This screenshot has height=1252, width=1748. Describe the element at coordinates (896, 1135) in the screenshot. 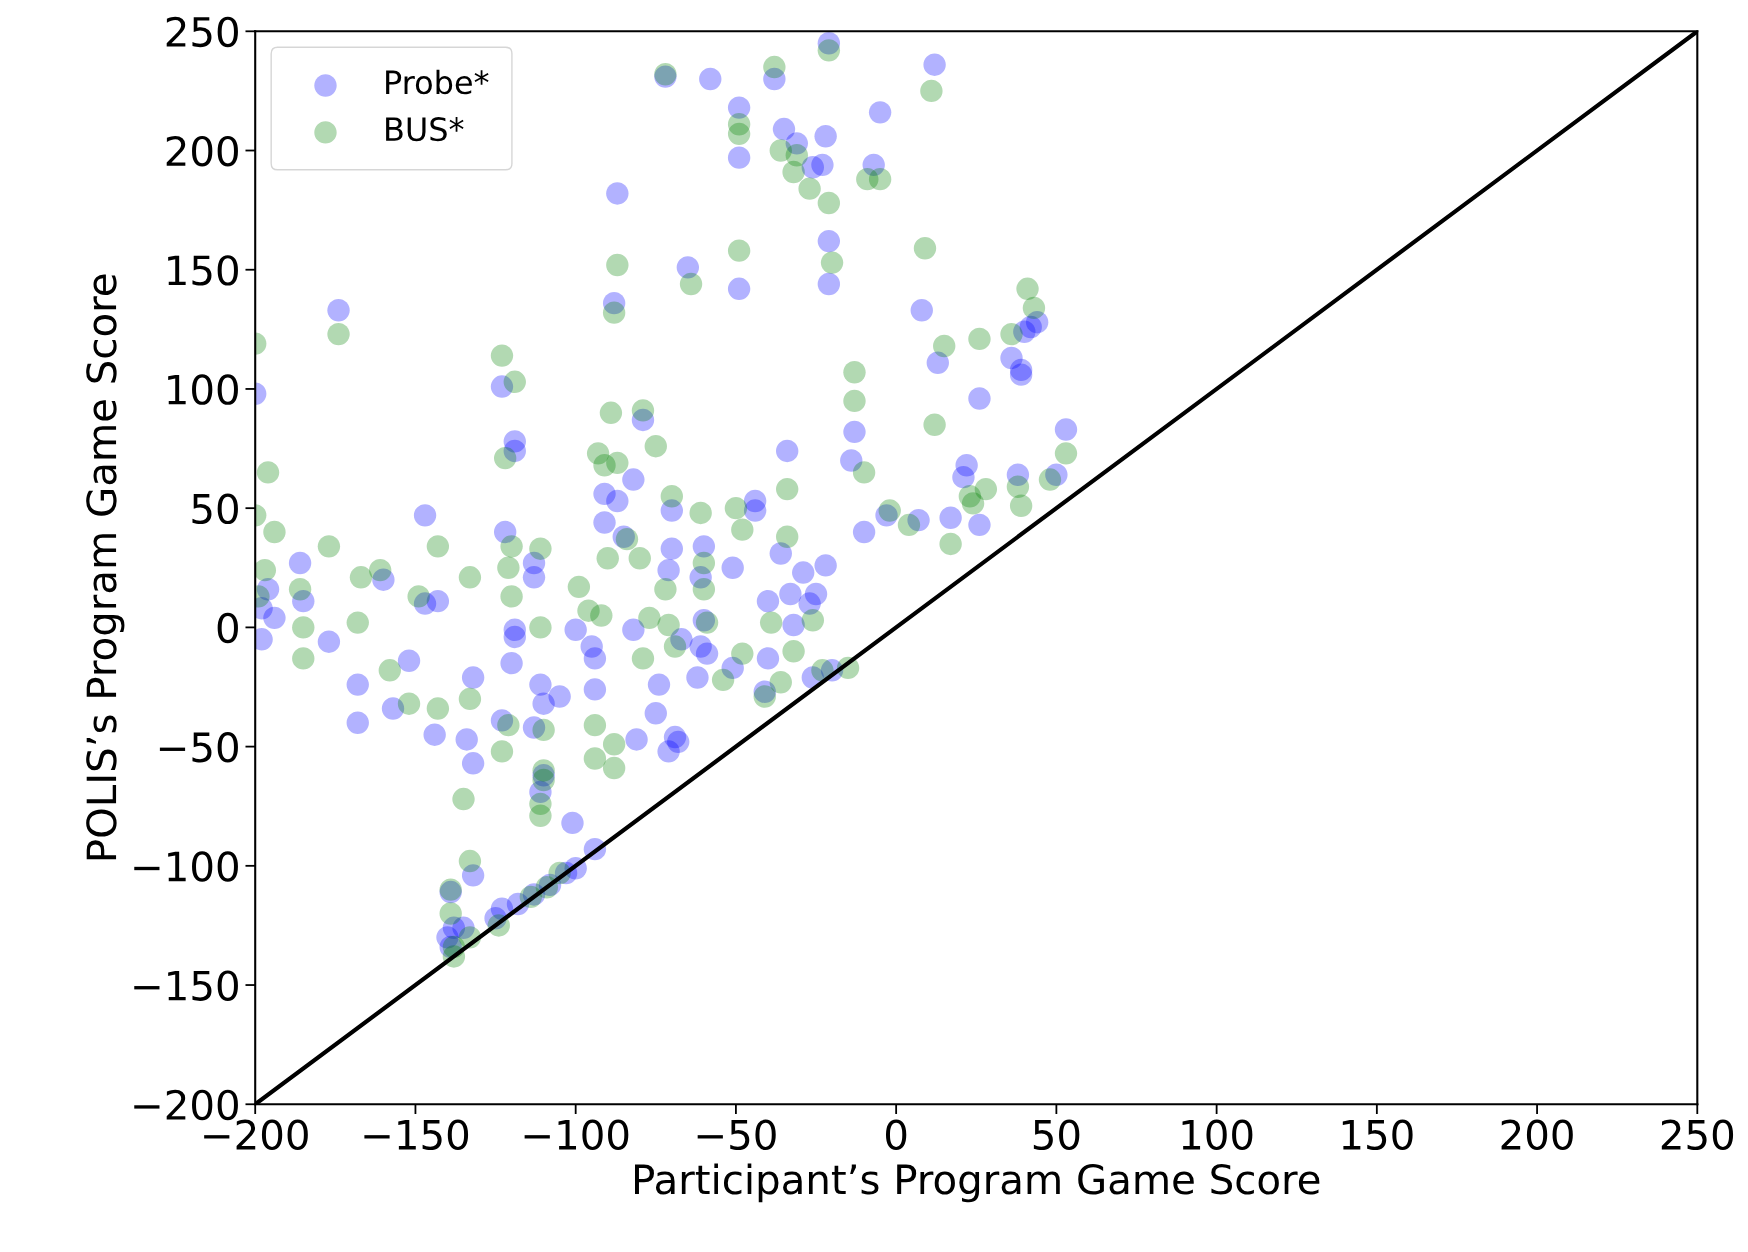

I see `x-tick-label: 0` at that location.